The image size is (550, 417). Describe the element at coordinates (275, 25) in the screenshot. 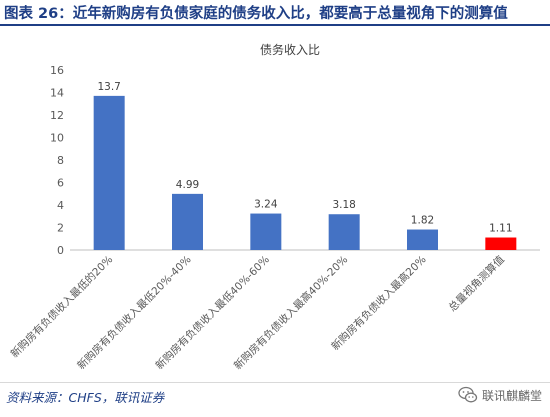

I see `header-rule` at that location.